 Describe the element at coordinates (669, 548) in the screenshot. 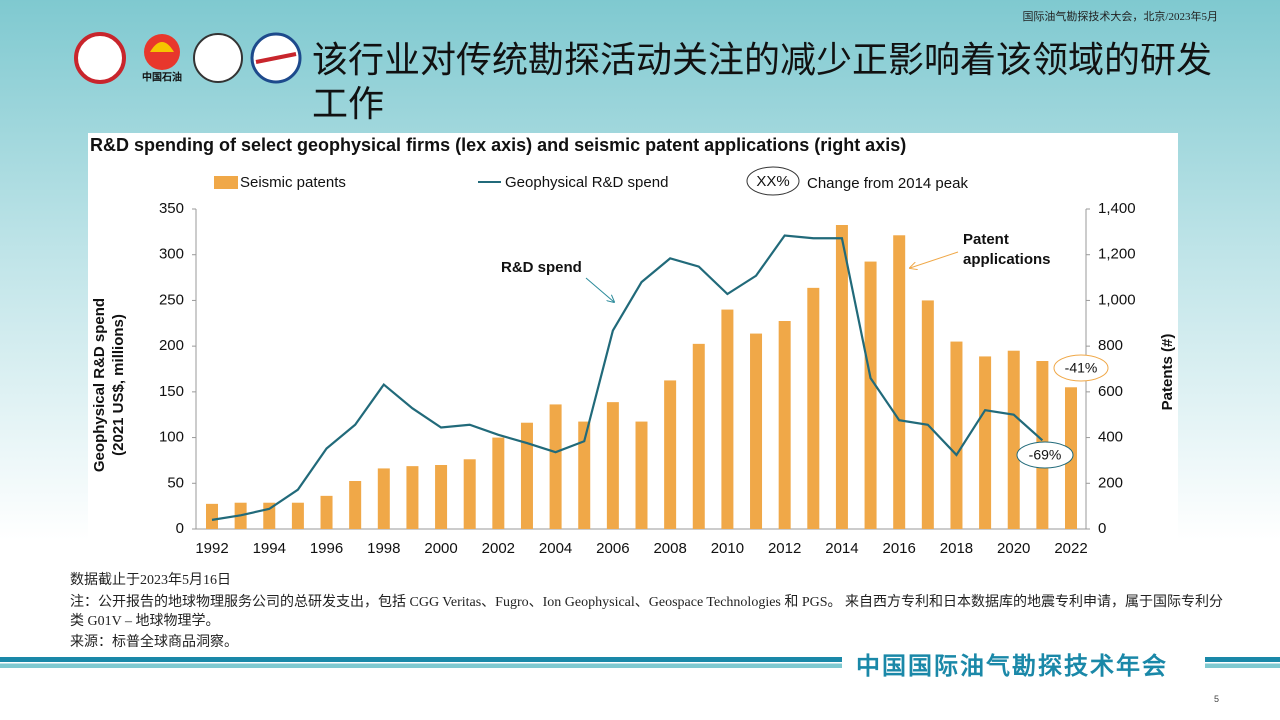

I see `x-tick-label: 2008` at that location.